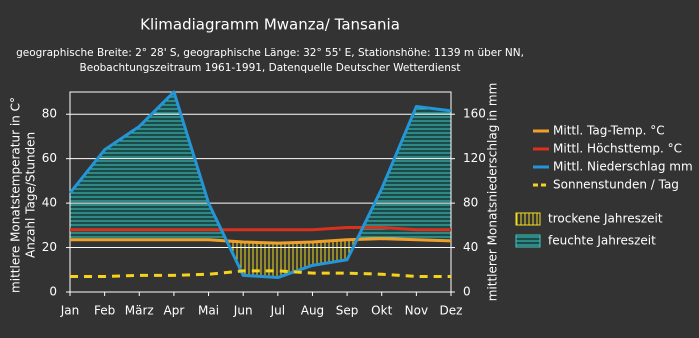 Image resolution: width=699 pixels, height=338 pixels. I want to click on x-tick-label: Apr, so click(174, 311).